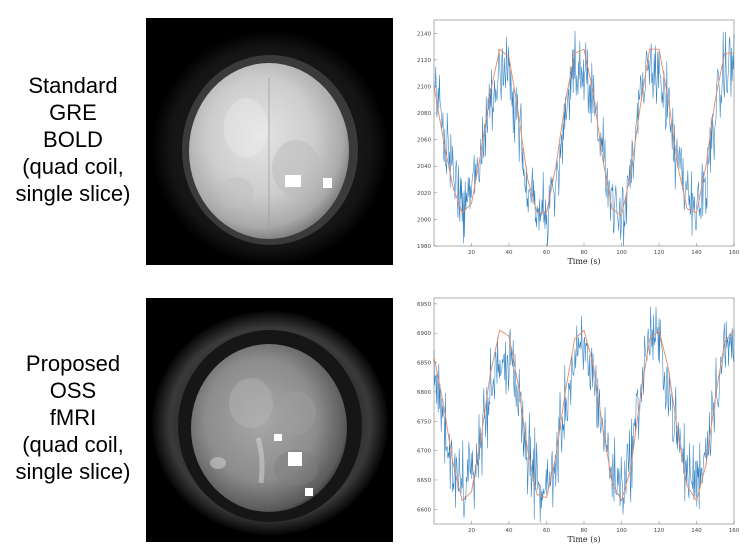 The height and width of the screenshot is (560, 755). Describe the element at coordinates (424, 61) in the screenshot. I see `y-tick-label: 2120` at that location.